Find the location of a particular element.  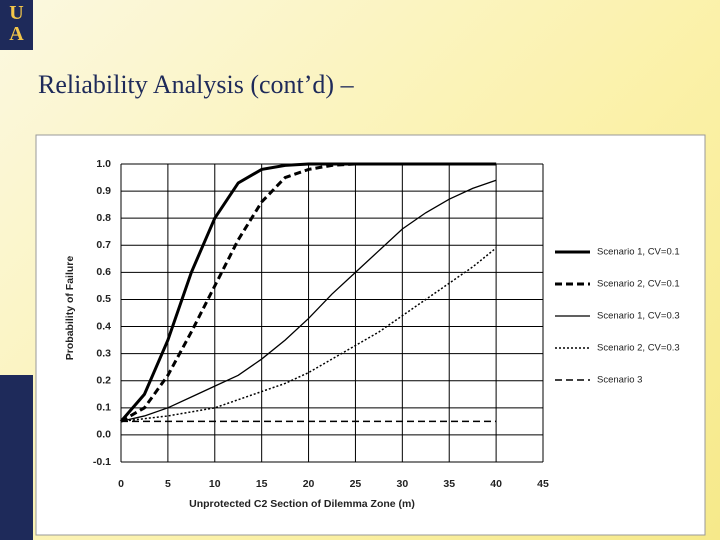

y-tick-label: 0.3 is located at coordinates (103, 353).